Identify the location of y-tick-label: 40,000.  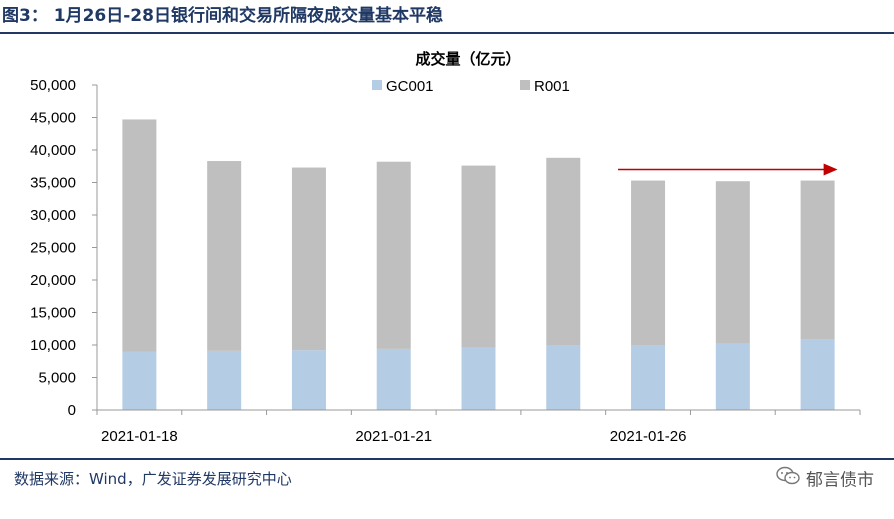
(53, 150).